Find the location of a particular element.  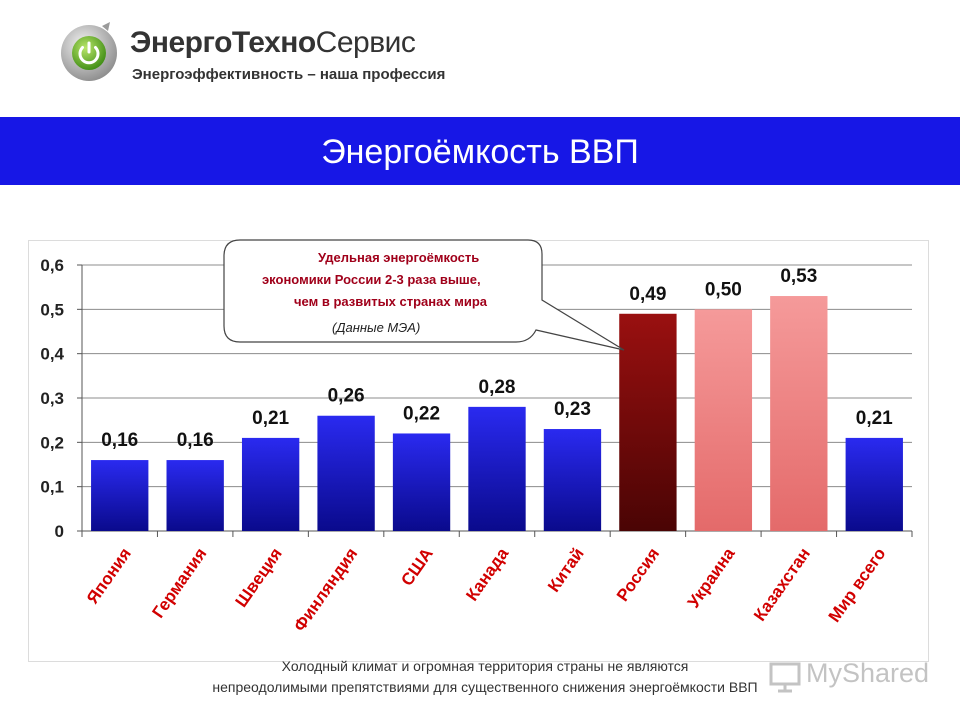

x-tick-label: Германия is located at coordinates (180, 582).